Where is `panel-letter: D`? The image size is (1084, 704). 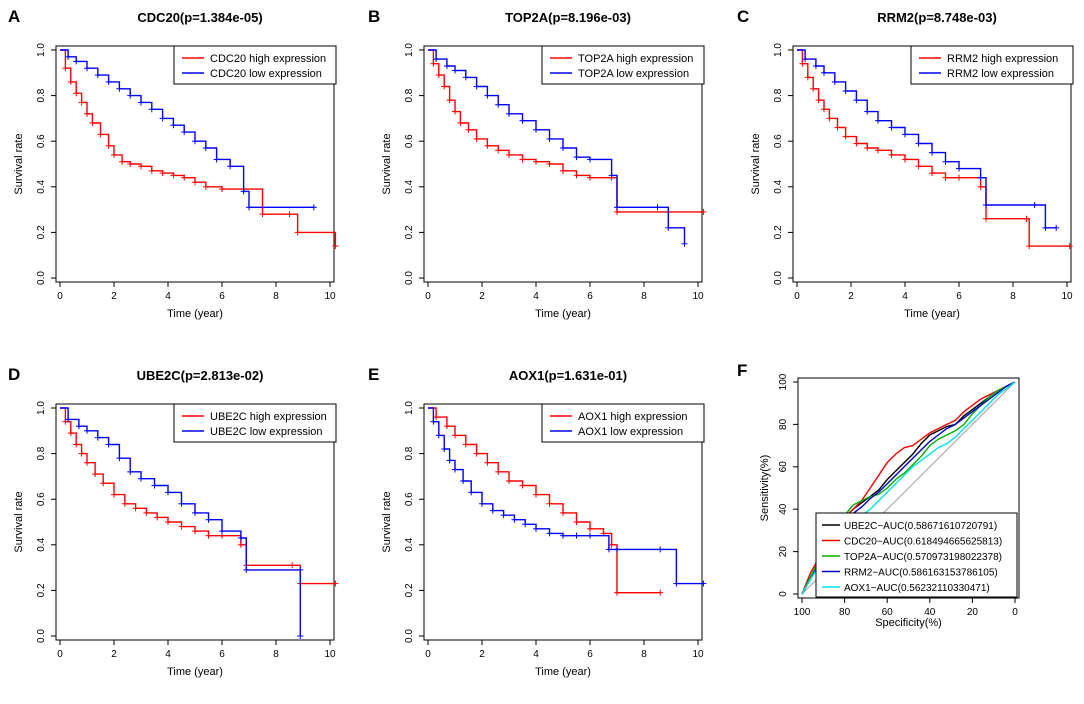
panel-letter: D is located at coordinates (14, 374).